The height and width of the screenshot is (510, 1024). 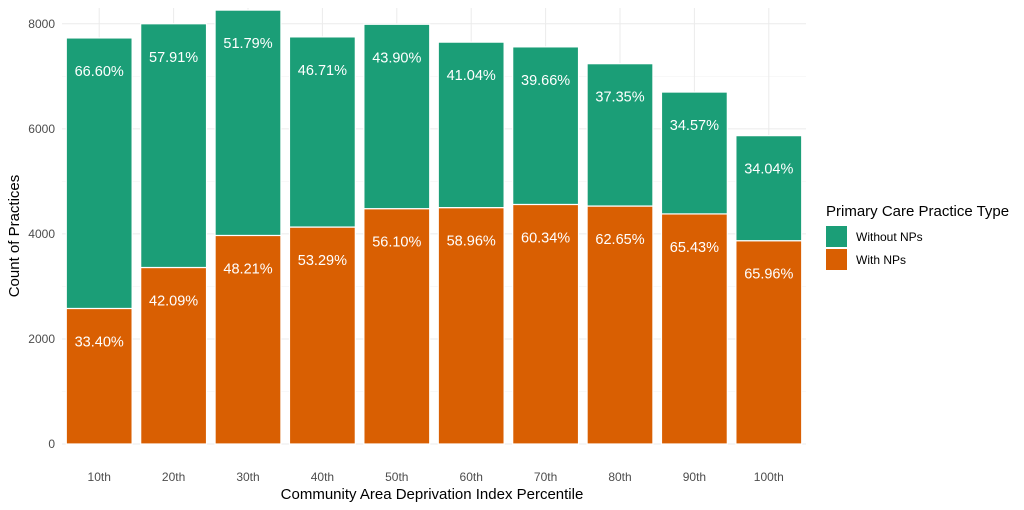 I want to click on y-axis-ticks: 0 2000 4000 6000 8000, so click(x=41, y=234).